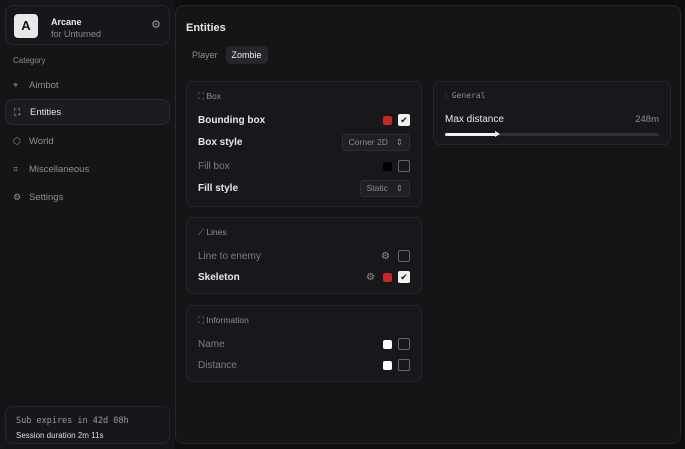 The width and height of the screenshot is (685, 449). I want to click on bounding-box-row: Bounding box ✔, so click(304, 120).